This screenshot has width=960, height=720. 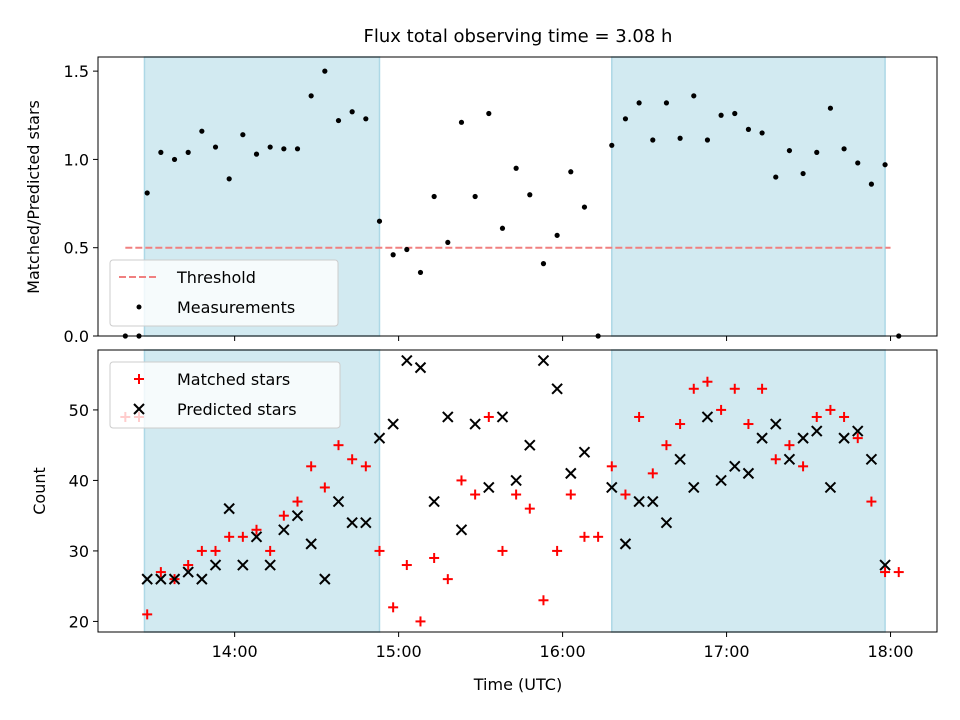 What do you see at coordinates (748, 491) in the screenshot?
I see `observing-interval-shade` at bounding box center [748, 491].